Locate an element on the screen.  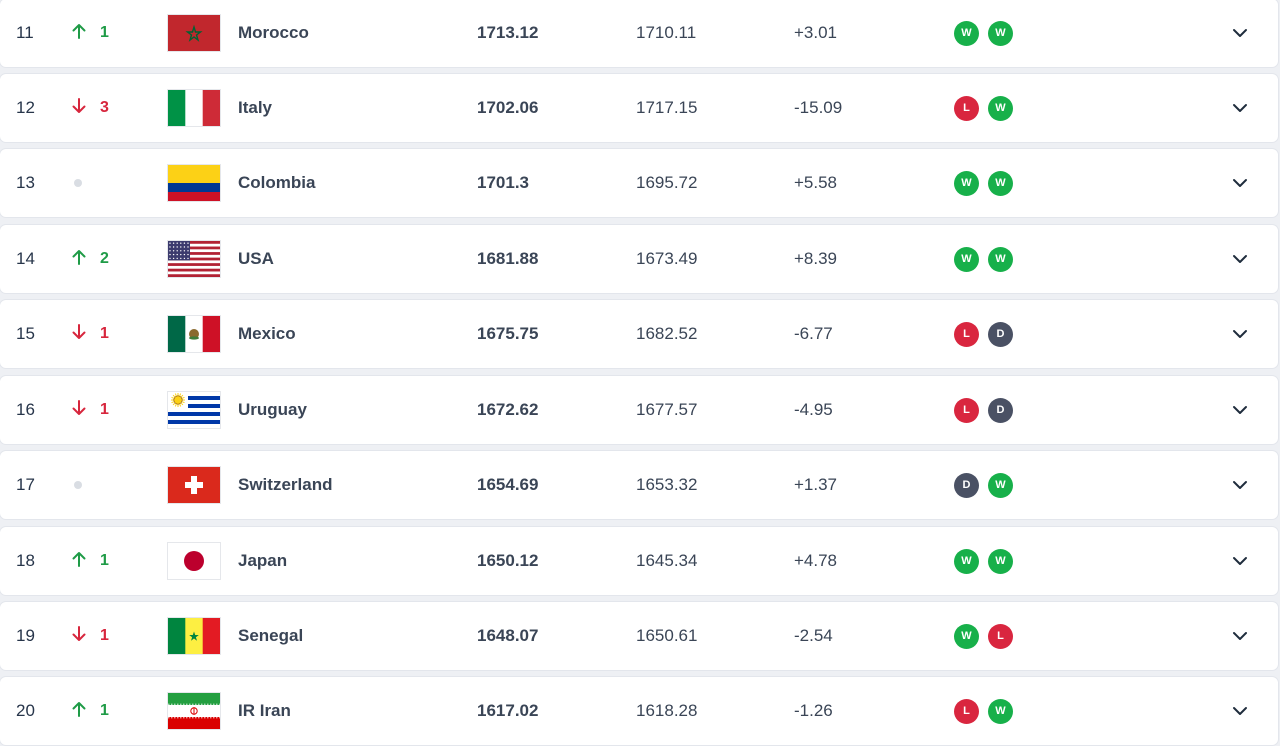
table-row: 14 2 USA 1681.88 1673.49 +8.39 W W is located at coordinates (639, 259).